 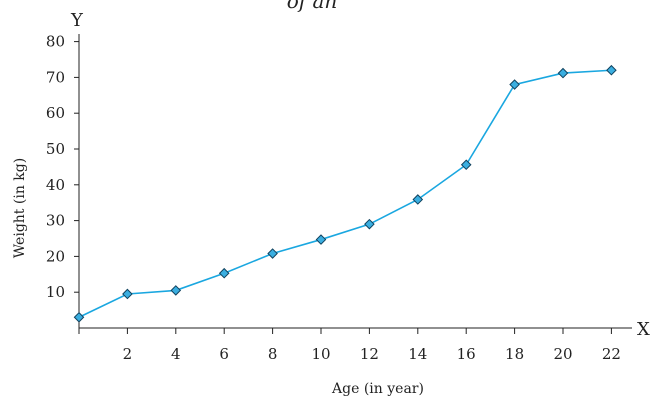 I want to click on y-tick-label: 30, so click(x=55, y=221).